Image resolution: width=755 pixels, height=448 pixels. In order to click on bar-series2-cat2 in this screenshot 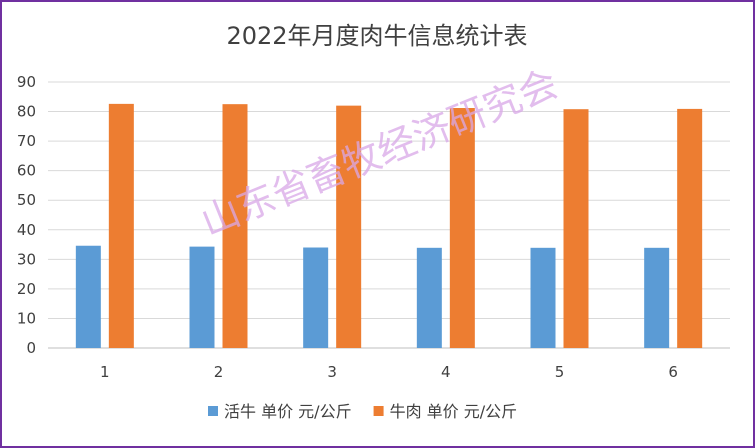, I will do `click(235, 226)`.